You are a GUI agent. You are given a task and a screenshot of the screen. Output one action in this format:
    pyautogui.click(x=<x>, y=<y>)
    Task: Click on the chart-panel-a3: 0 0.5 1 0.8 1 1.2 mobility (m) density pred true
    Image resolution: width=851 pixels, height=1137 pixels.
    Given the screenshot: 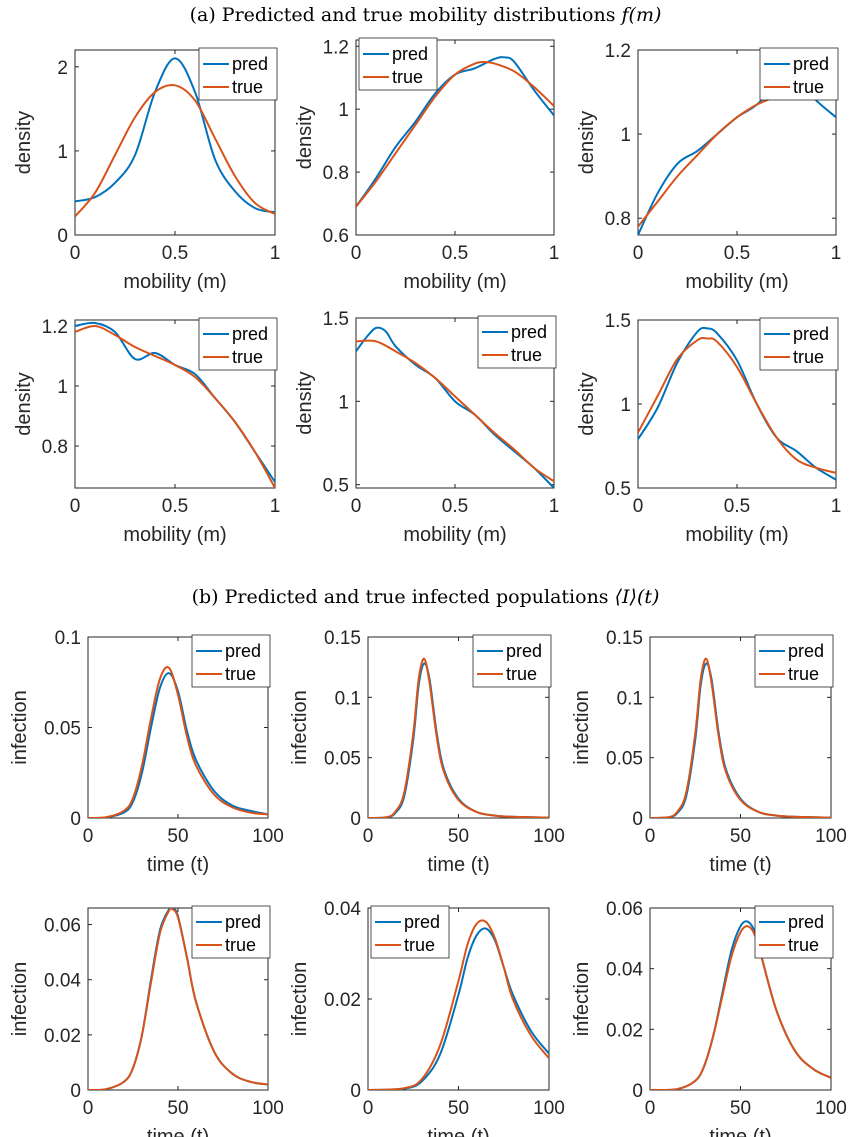 What is the action you would take?
    pyautogui.click(x=708, y=167)
    